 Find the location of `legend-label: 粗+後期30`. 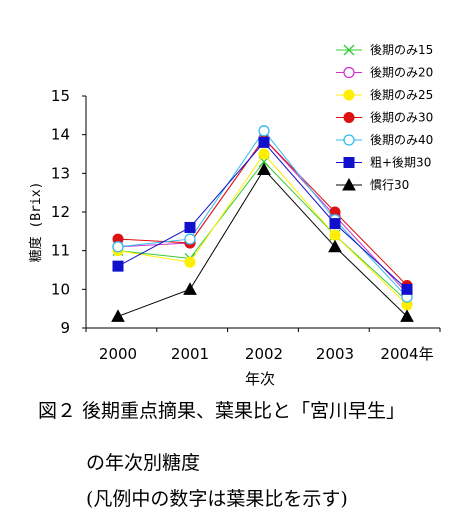

legend-label: 粗+後期30 is located at coordinates (400, 163).